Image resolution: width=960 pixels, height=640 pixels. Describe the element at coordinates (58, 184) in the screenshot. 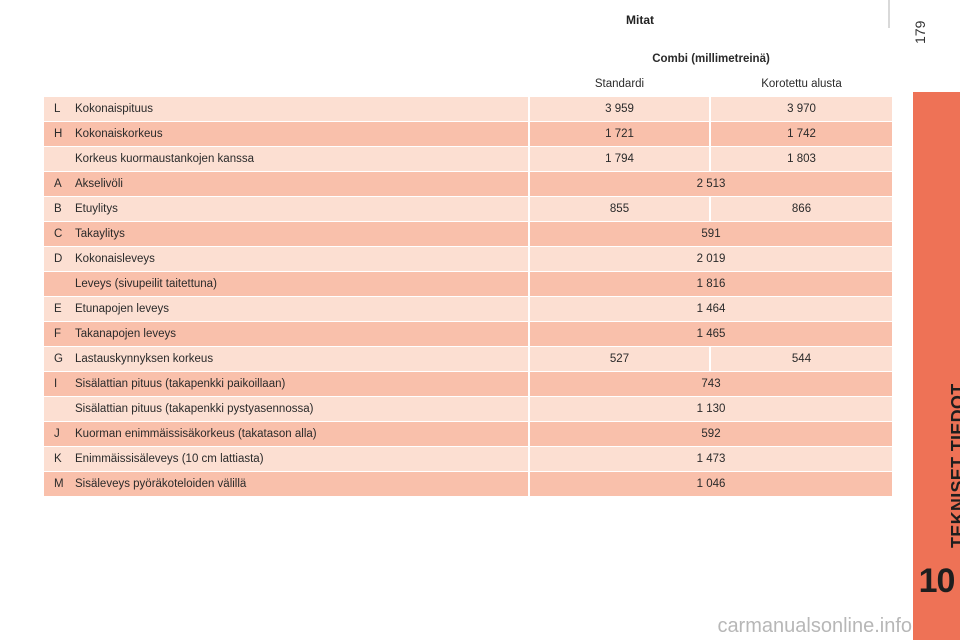

I see `row-code: A` at that location.